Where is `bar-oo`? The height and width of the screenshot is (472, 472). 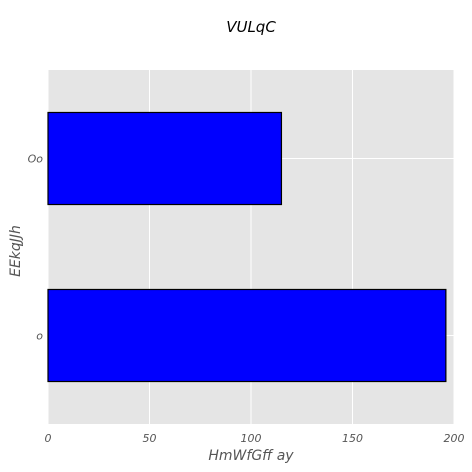
bar-oo is located at coordinates (165, 158).